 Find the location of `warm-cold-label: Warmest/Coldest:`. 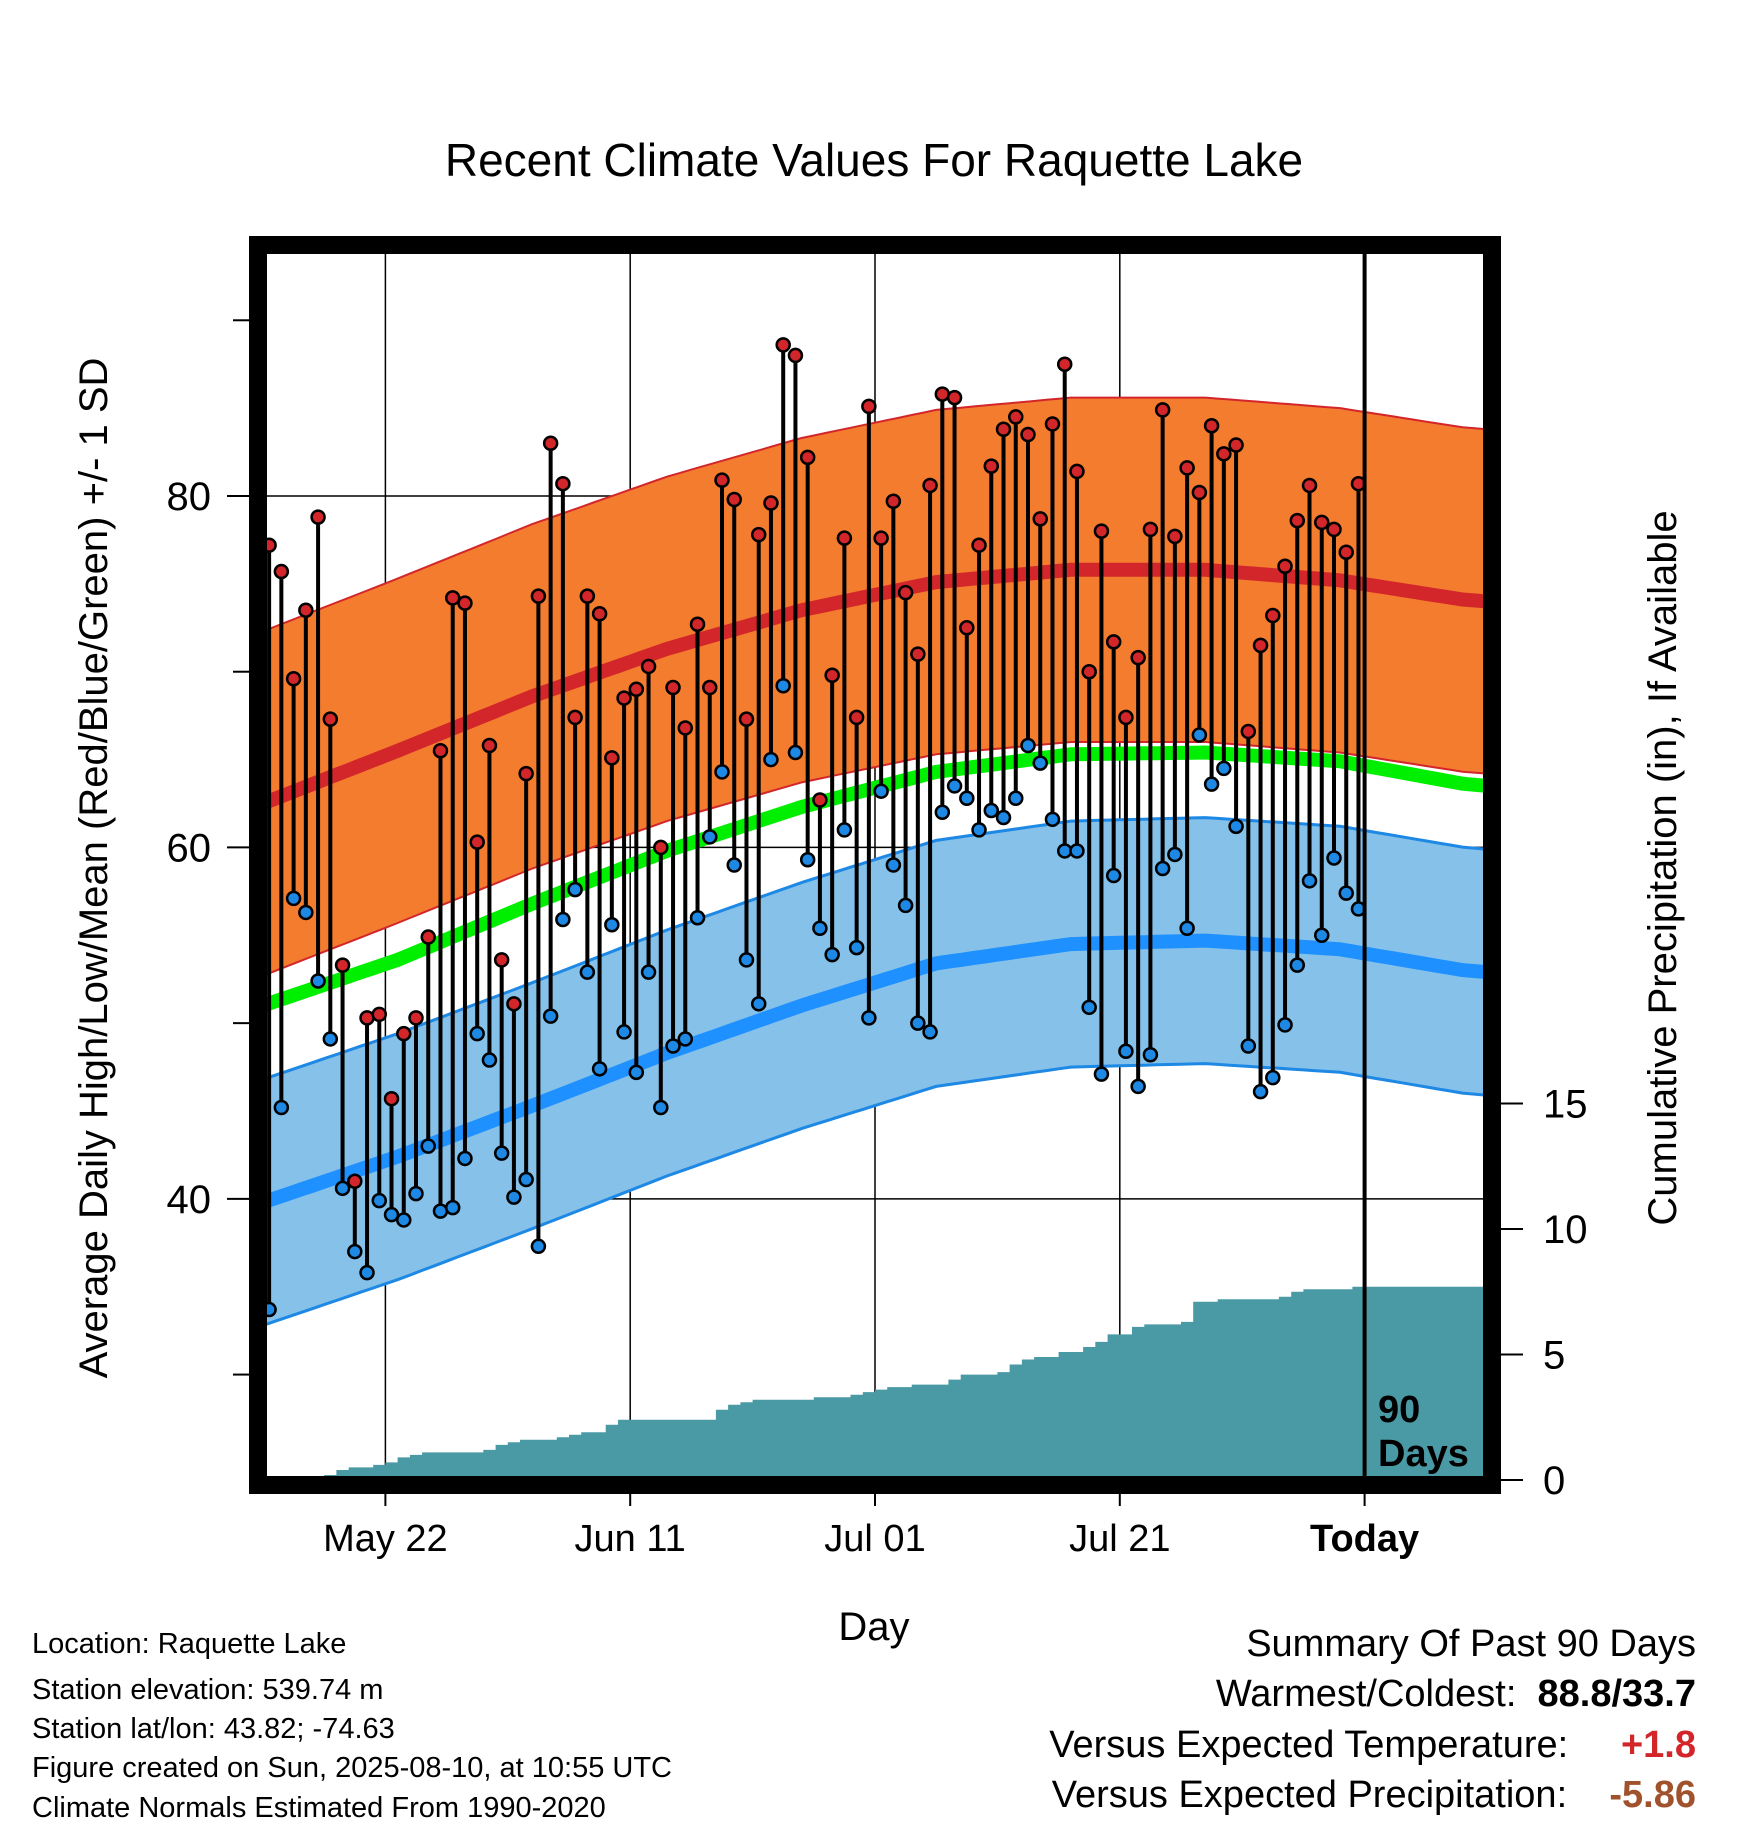

warm-cold-label: Warmest/Coldest: is located at coordinates (1366, 1694).